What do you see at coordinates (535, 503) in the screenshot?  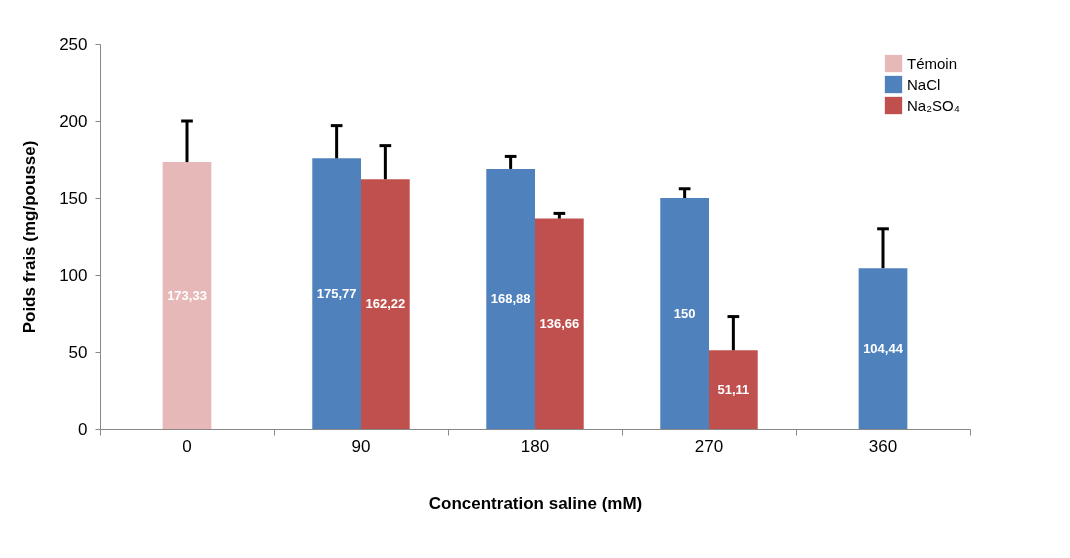 I see `x-axis-title: Concentration saline (mM)` at bounding box center [535, 503].